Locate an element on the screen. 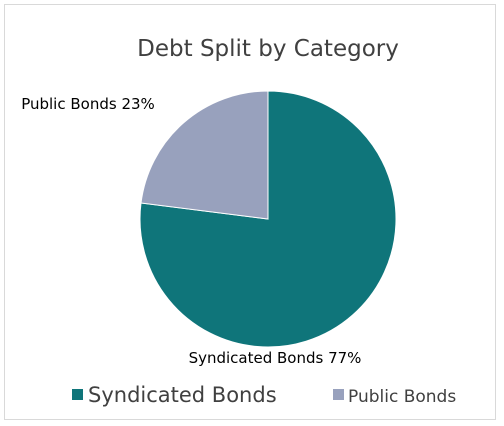  legend-swatch-public-bonds is located at coordinates (338, 394).